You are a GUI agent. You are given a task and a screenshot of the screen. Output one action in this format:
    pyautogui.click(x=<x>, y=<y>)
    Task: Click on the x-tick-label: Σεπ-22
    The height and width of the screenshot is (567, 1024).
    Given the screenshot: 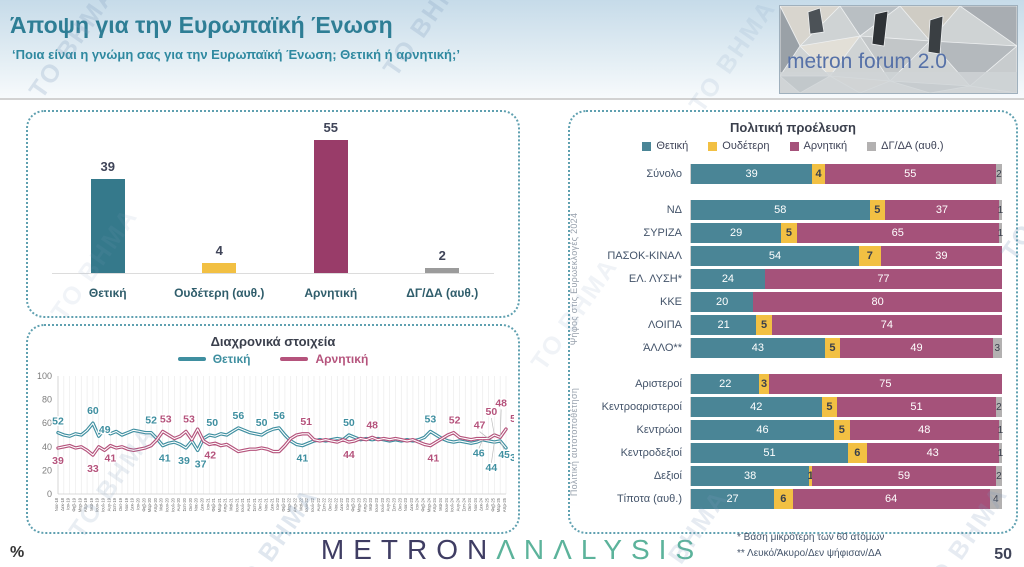 What is the action you would take?
    pyautogui.click(x=324, y=504)
    